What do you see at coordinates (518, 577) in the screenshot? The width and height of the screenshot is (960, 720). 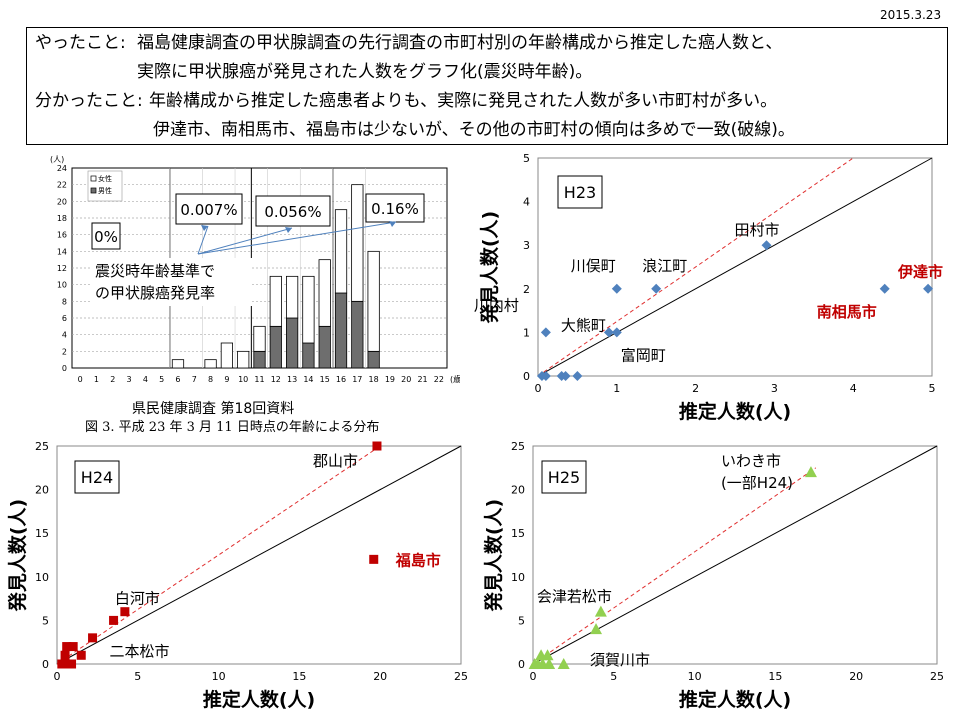 I see `y-tick-label: 10` at bounding box center [518, 577].